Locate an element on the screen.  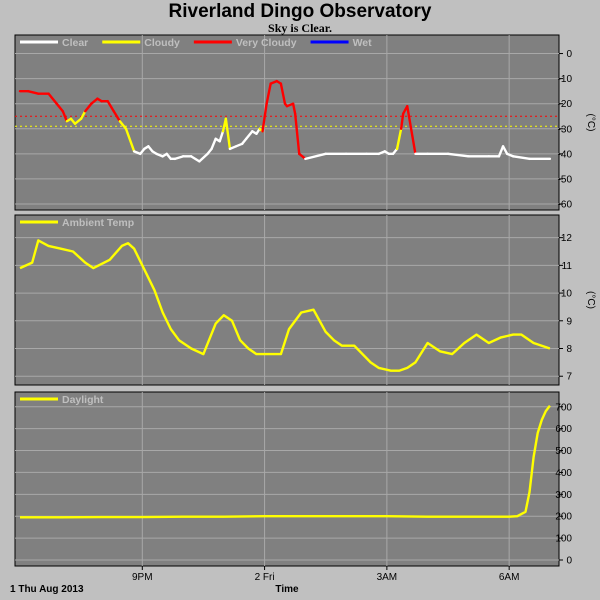
legend-label: Wet is located at coordinates (363, 43).